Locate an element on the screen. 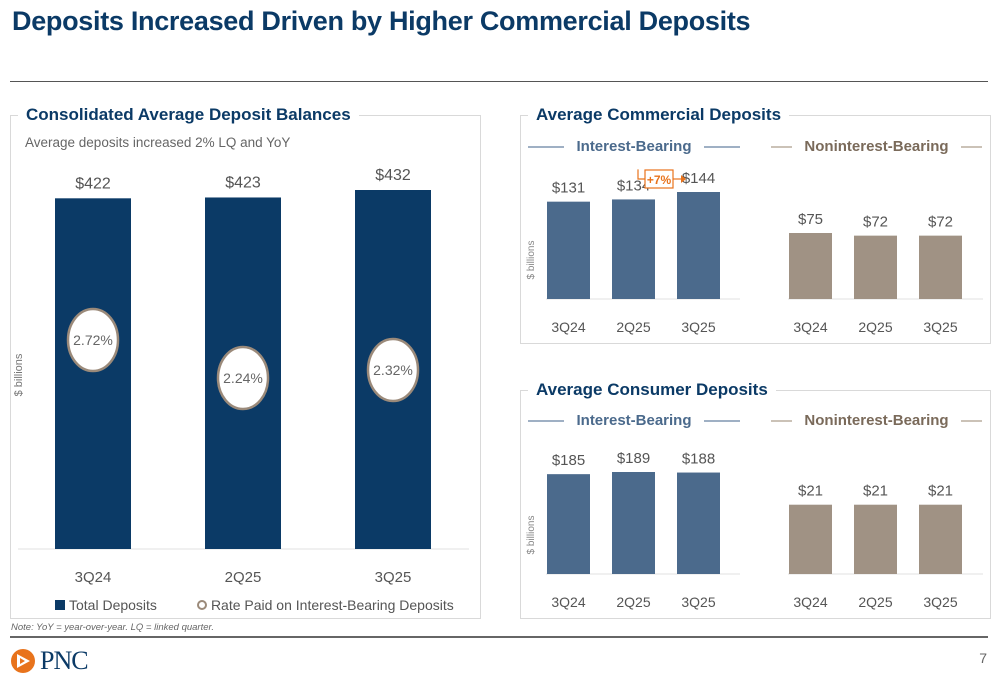 Image resolution: width=1000 pixels, height=685 pixels. rate-paid-label: 2.32% is located at coordinates (393, 370).